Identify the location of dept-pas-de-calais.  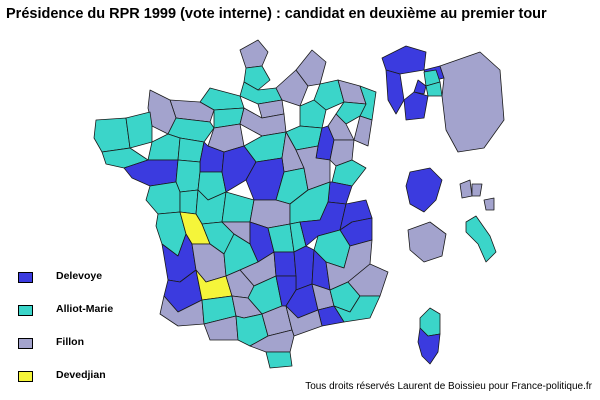
(257, 78).